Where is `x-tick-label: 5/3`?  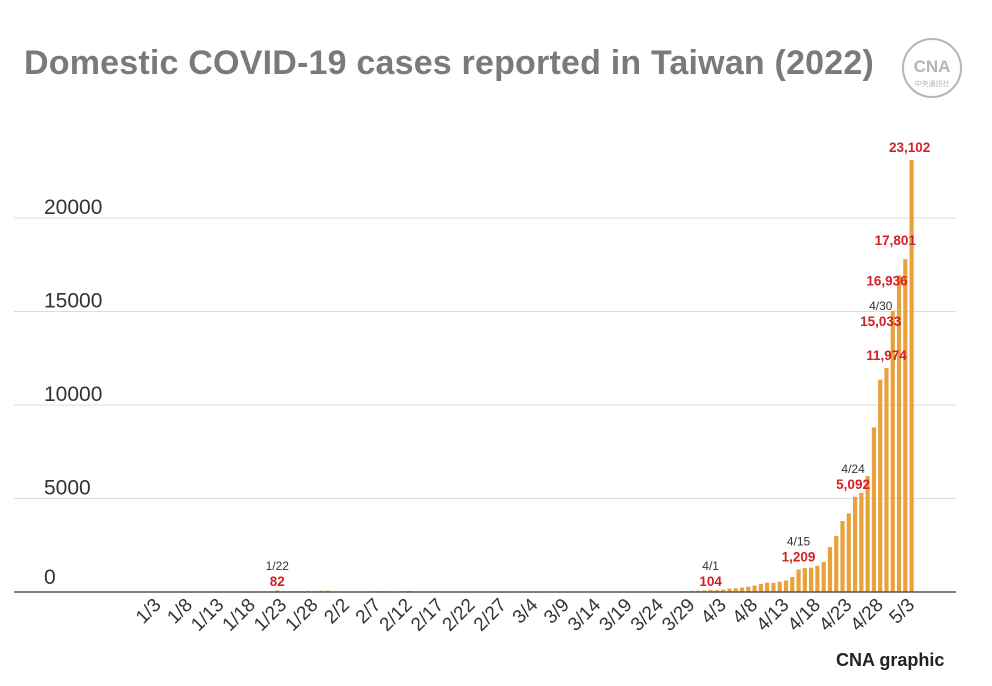 x-tick-label: 5/3 is located at coordinates (903, 612).